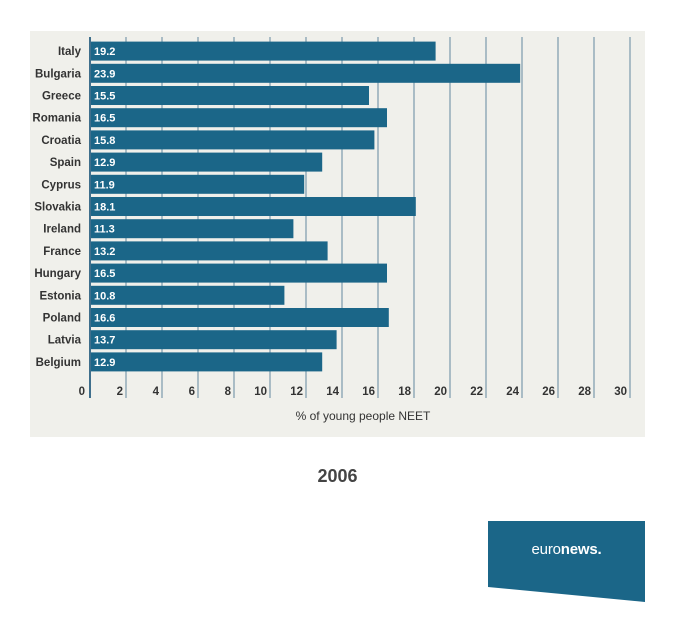 The width and height of the screenshot is (675, 635). What do you see at coordinates (57, 208) in the screenshot?
I see `category-label: Slovakia` at bounding box center [57, 208].